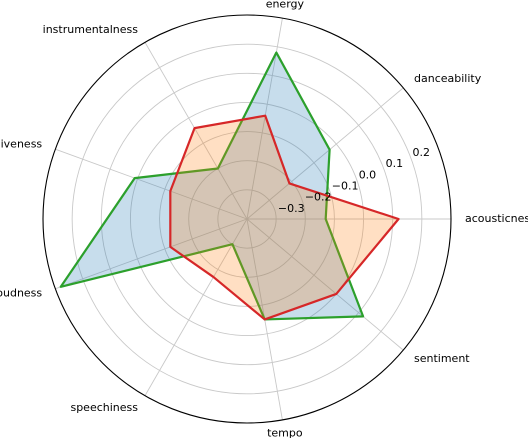 This screenshot has width=528, height=438. I want to click on category-label-loudness: loudness, so click(21, 293).